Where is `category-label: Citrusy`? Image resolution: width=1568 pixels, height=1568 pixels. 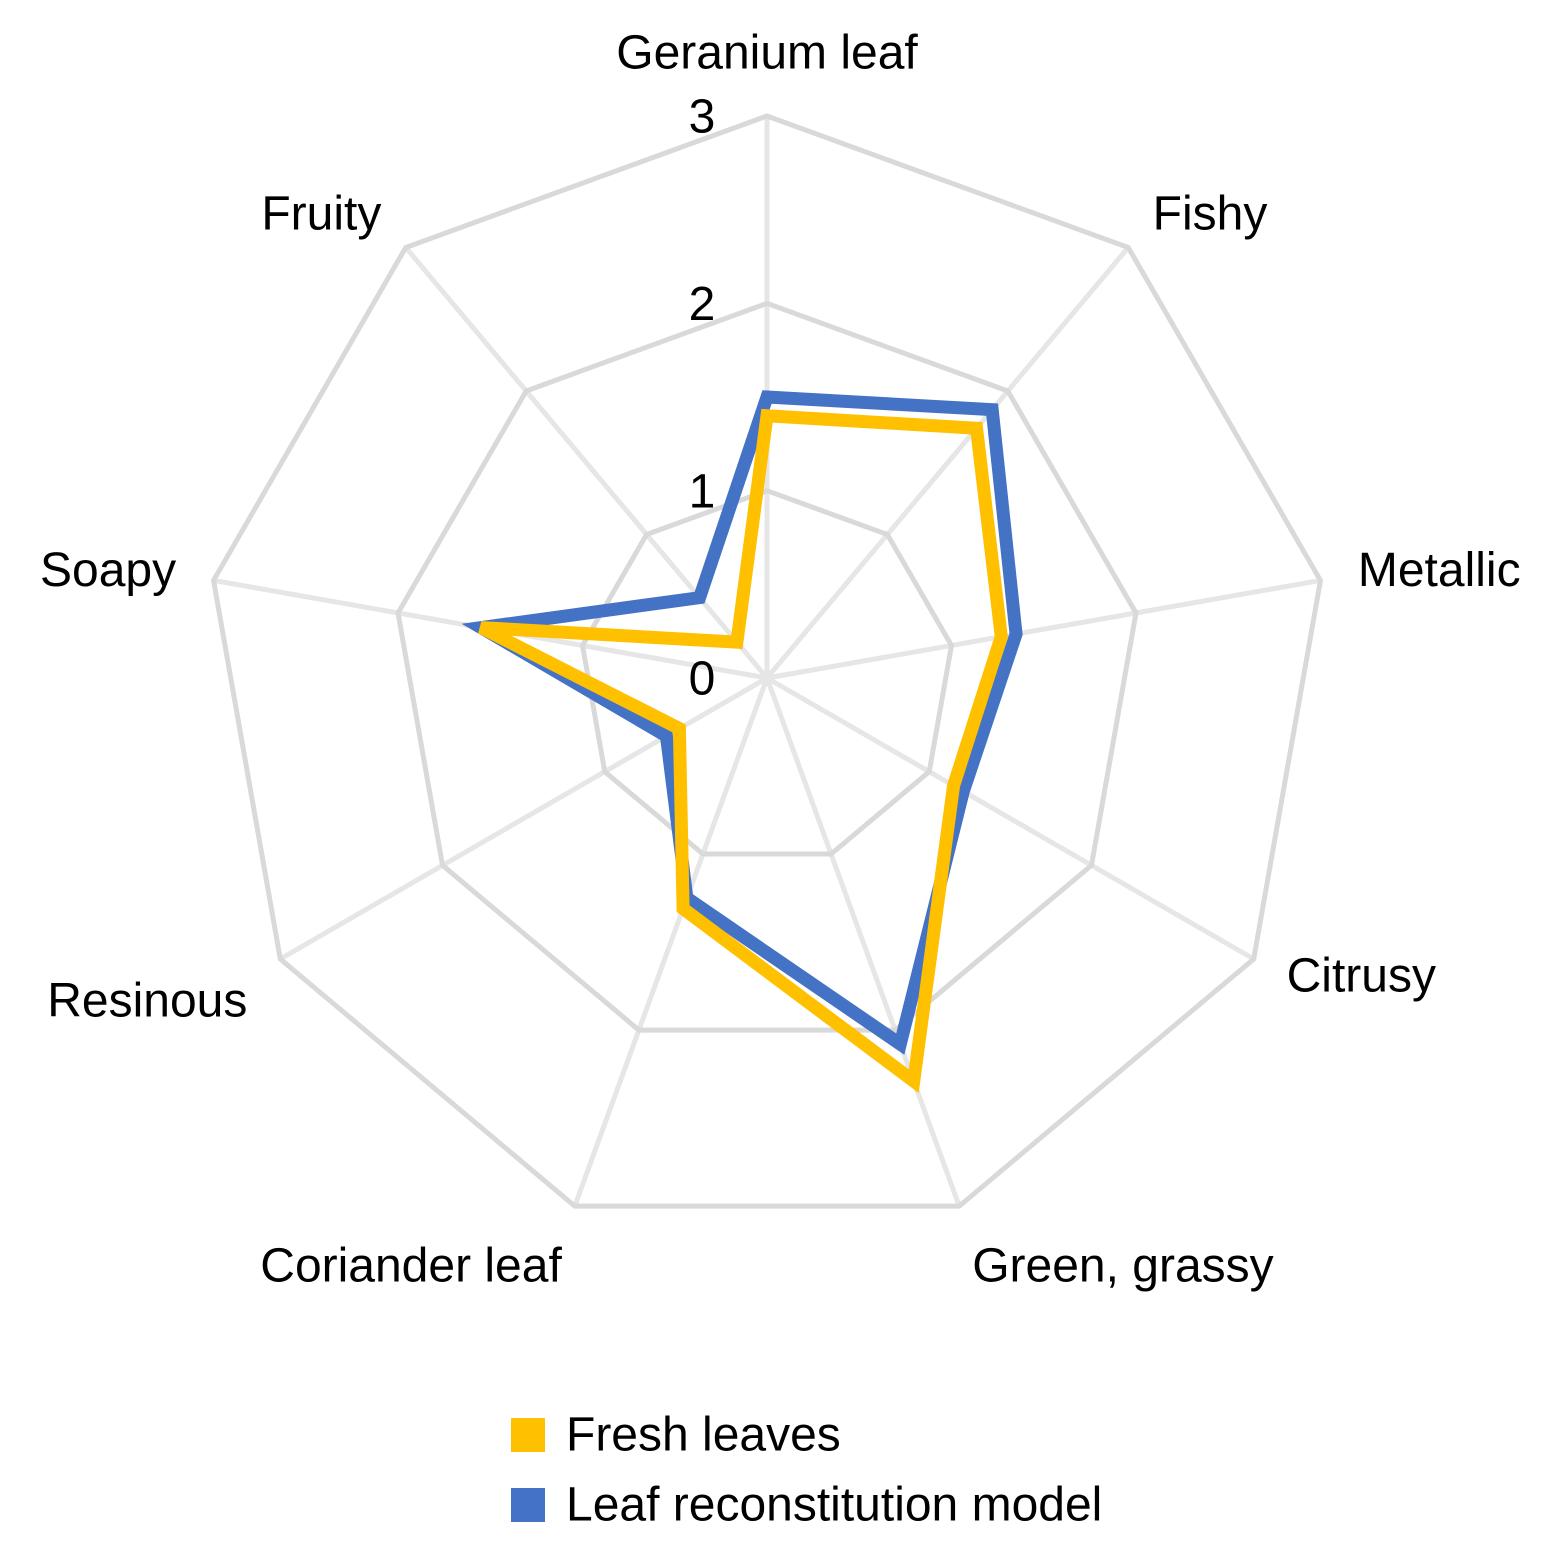
category-label: Citrusy is located at coordinates (1361, 976).